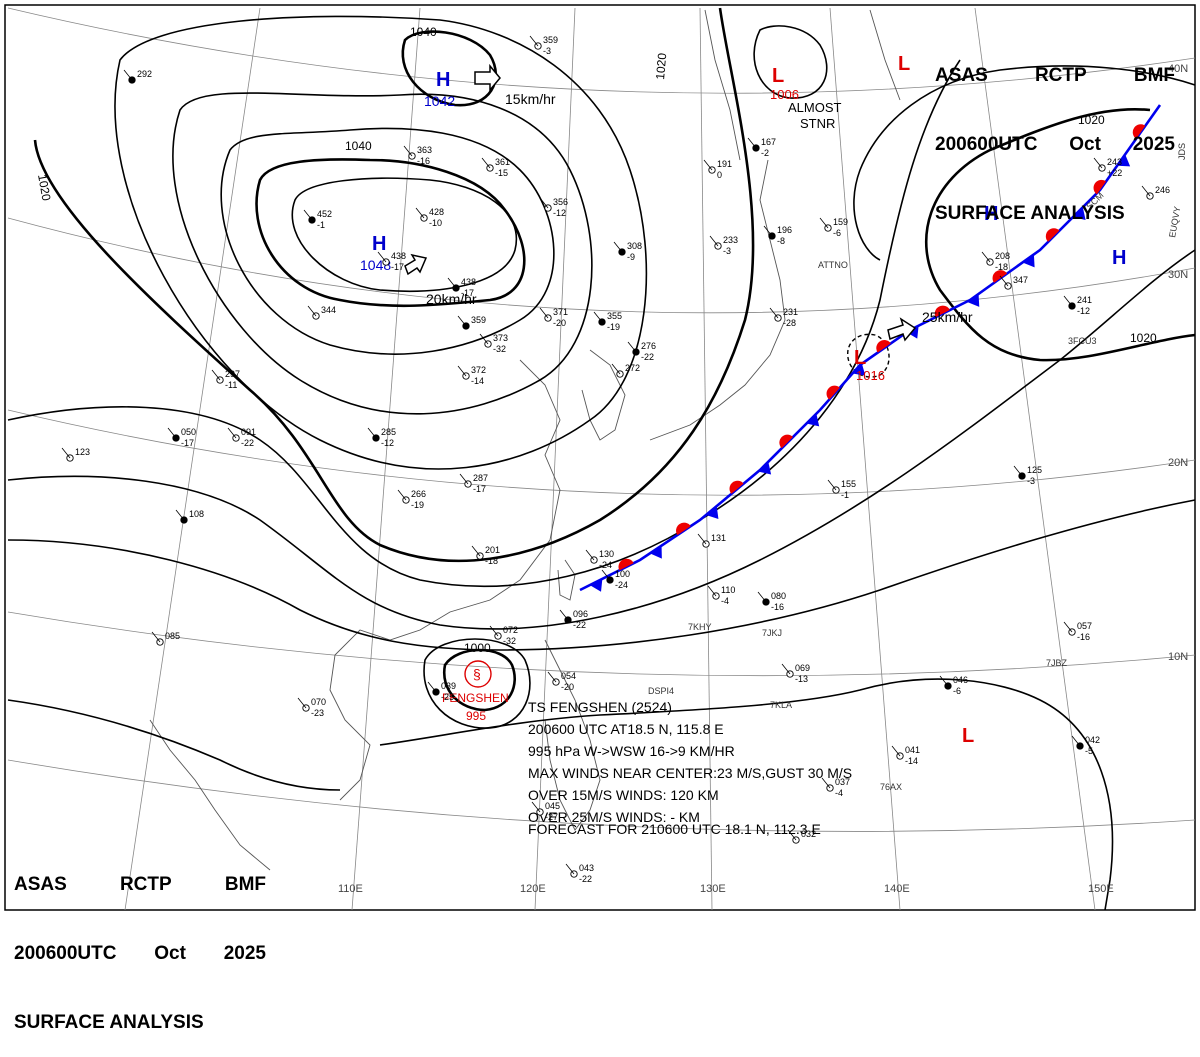 This screenshot has height=1057, width=1200. What do you see at coordinates (451, 299) in the screenshot?
I see `motion-label-20: 20km/hr` at bounding box center [451, 299].